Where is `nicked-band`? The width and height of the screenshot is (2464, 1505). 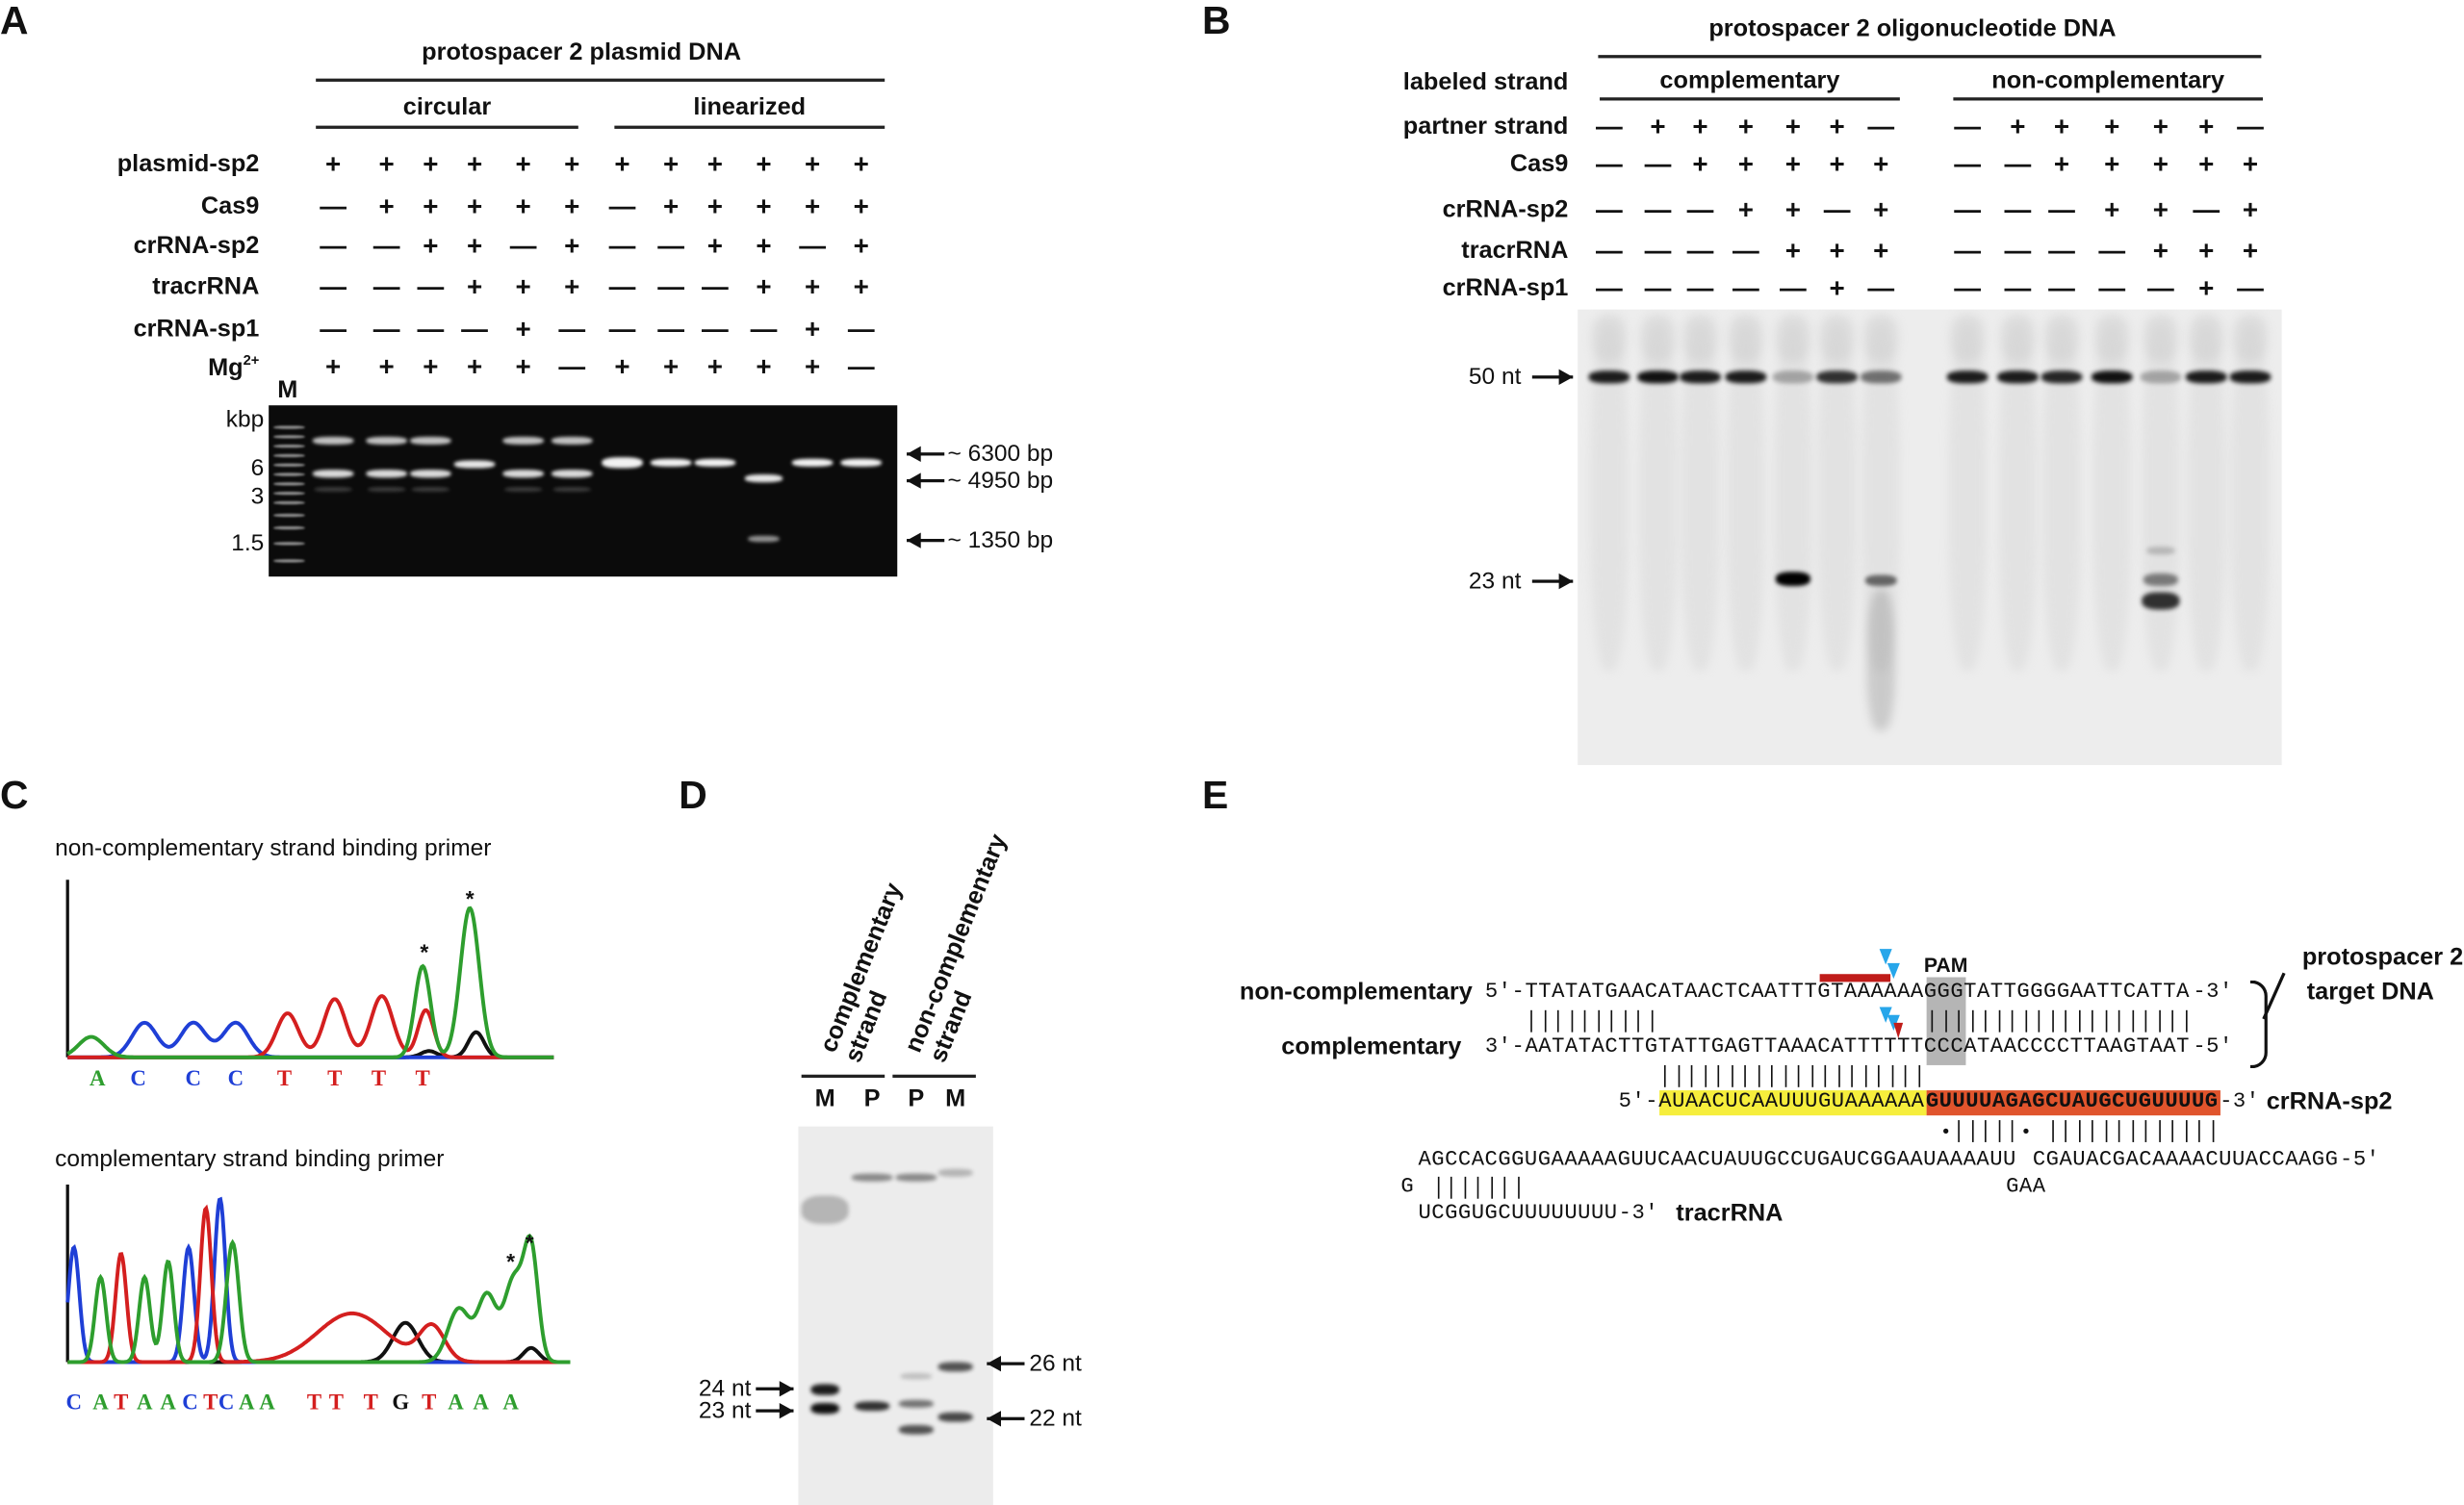
nicked-band is located at coordinates (572, 440).